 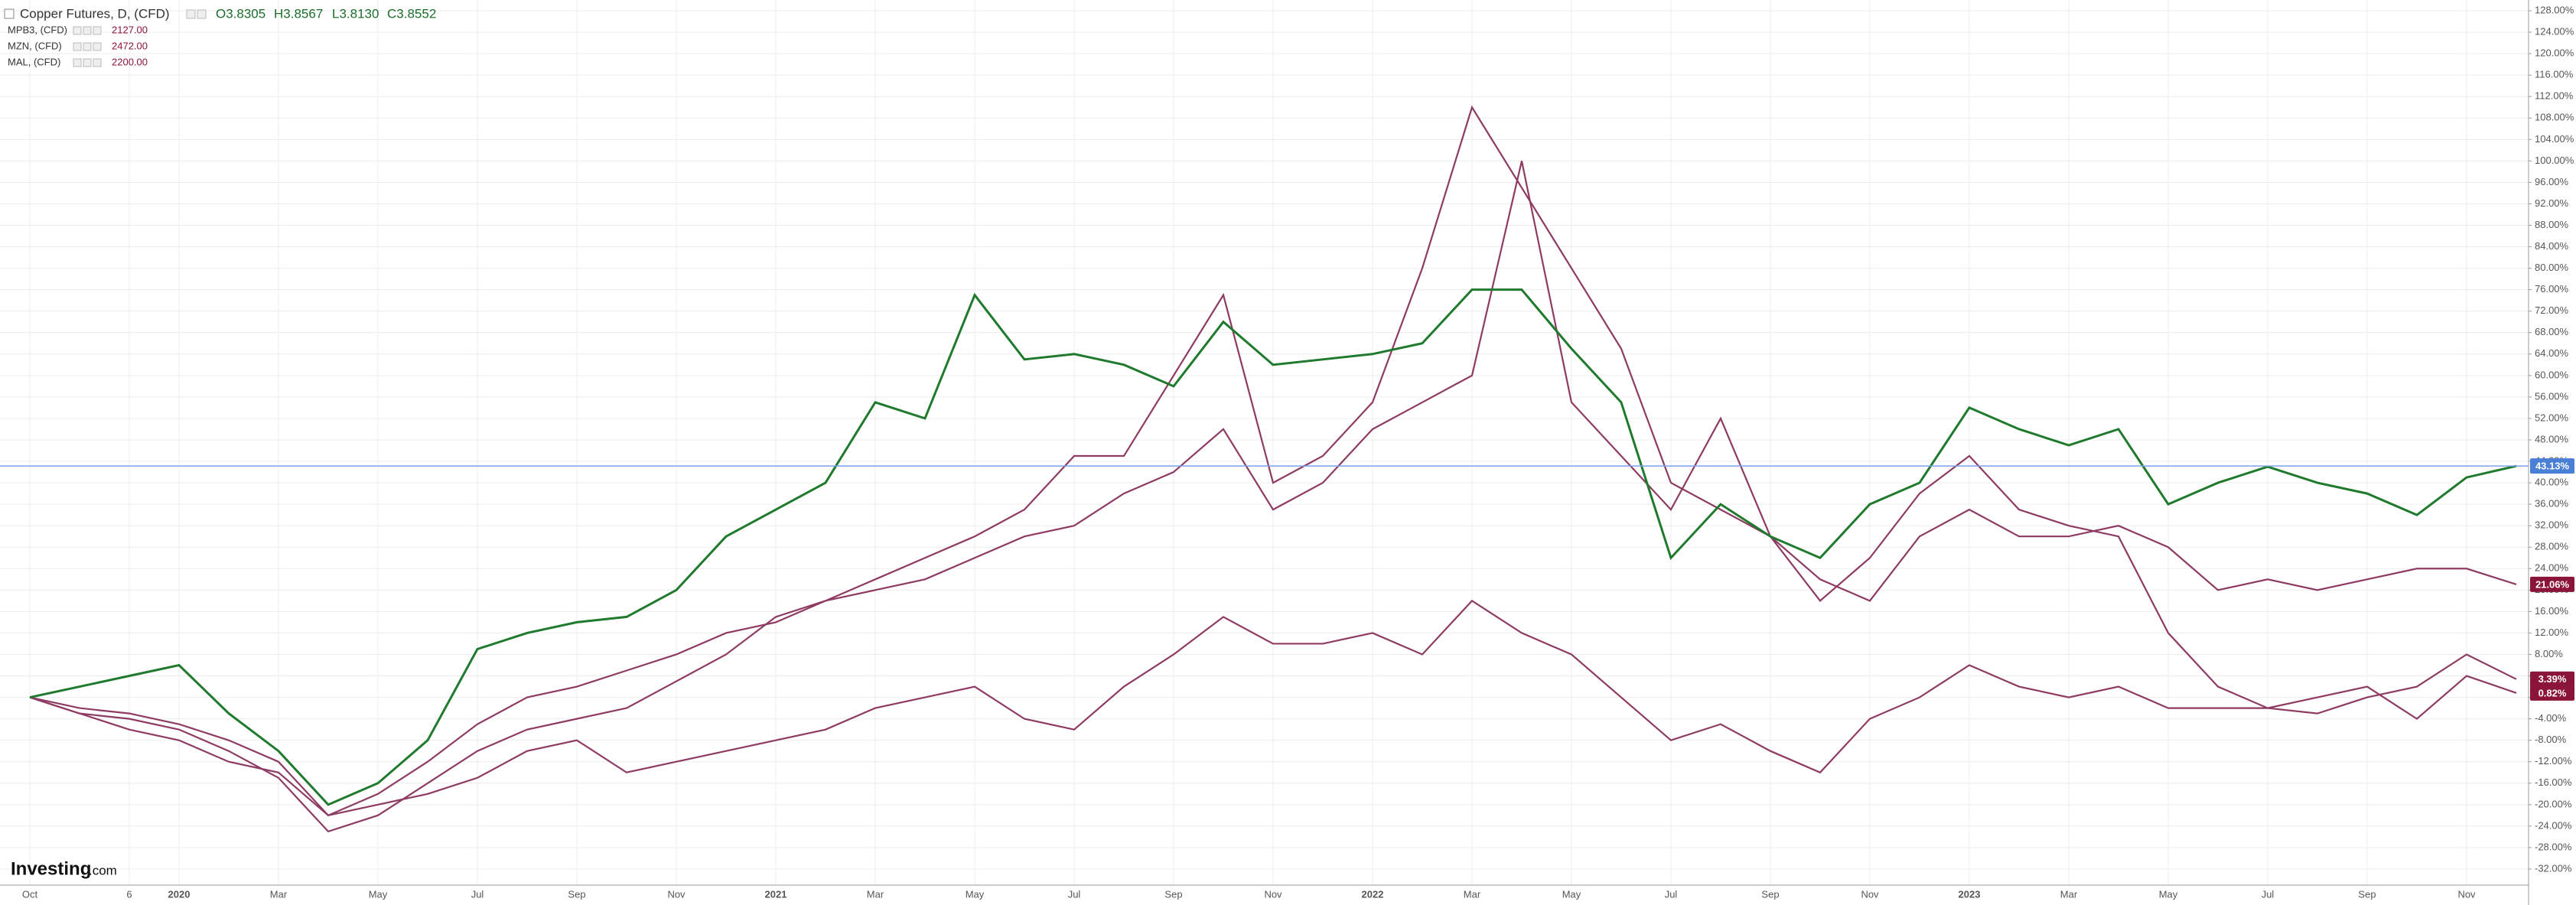 What do you see at coordinates (2552, 331) in the screenshot?
I see `y-tick-label: 68.00%` at bounding box center [2552, 331].